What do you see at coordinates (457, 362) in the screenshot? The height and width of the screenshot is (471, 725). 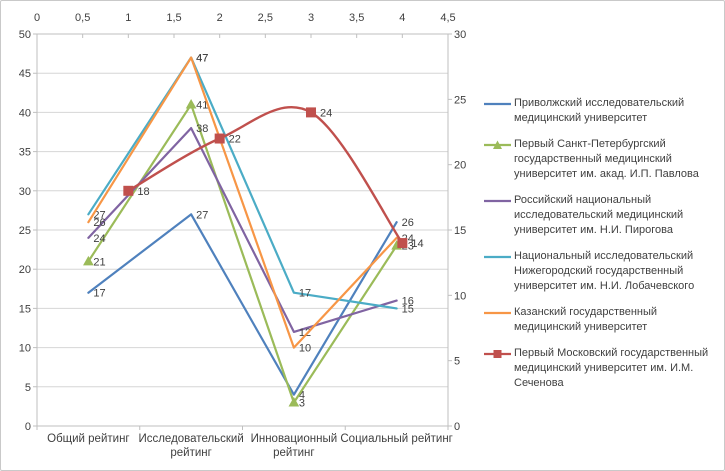 I see `right-axis-tick-label: 5` at bounding box center [457, 362].